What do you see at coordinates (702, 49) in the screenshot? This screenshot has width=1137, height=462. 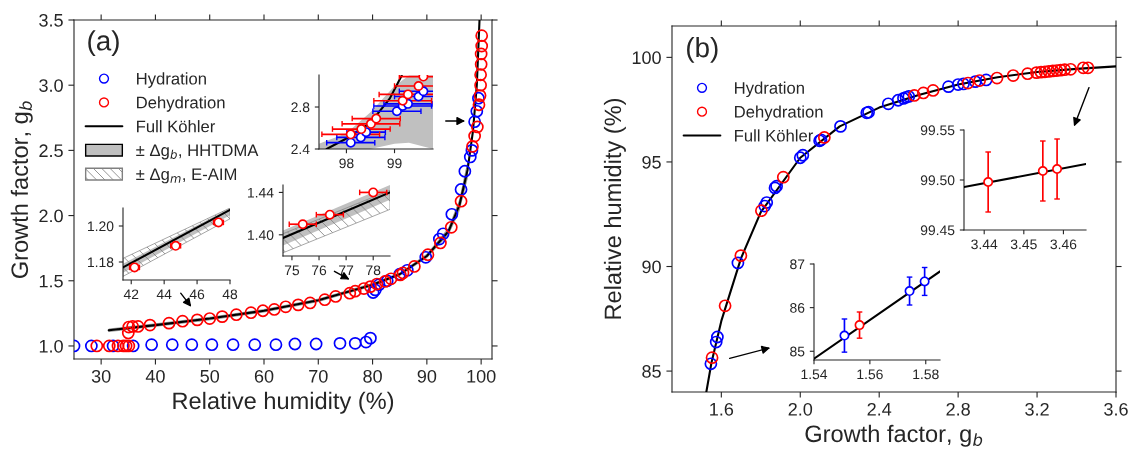 I see `annotation: (b)` at bounding box center [702, 49].